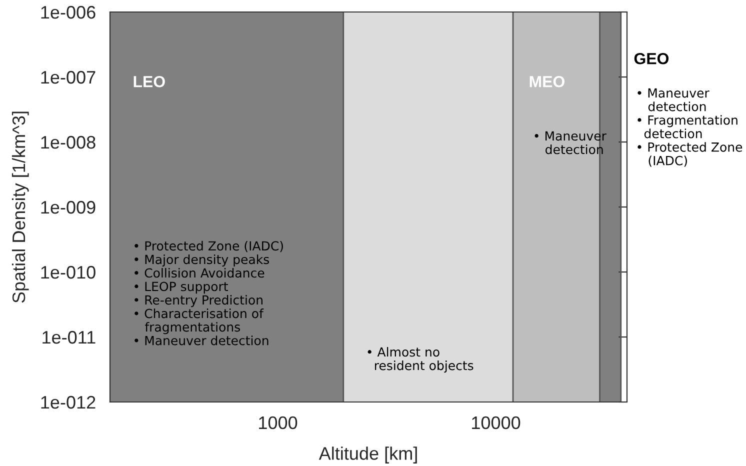  What do you see at coordinates (367, 455) in the screenshot?
I see `x-axis-title: Altitude [km]` at bounding box center [367, 455].